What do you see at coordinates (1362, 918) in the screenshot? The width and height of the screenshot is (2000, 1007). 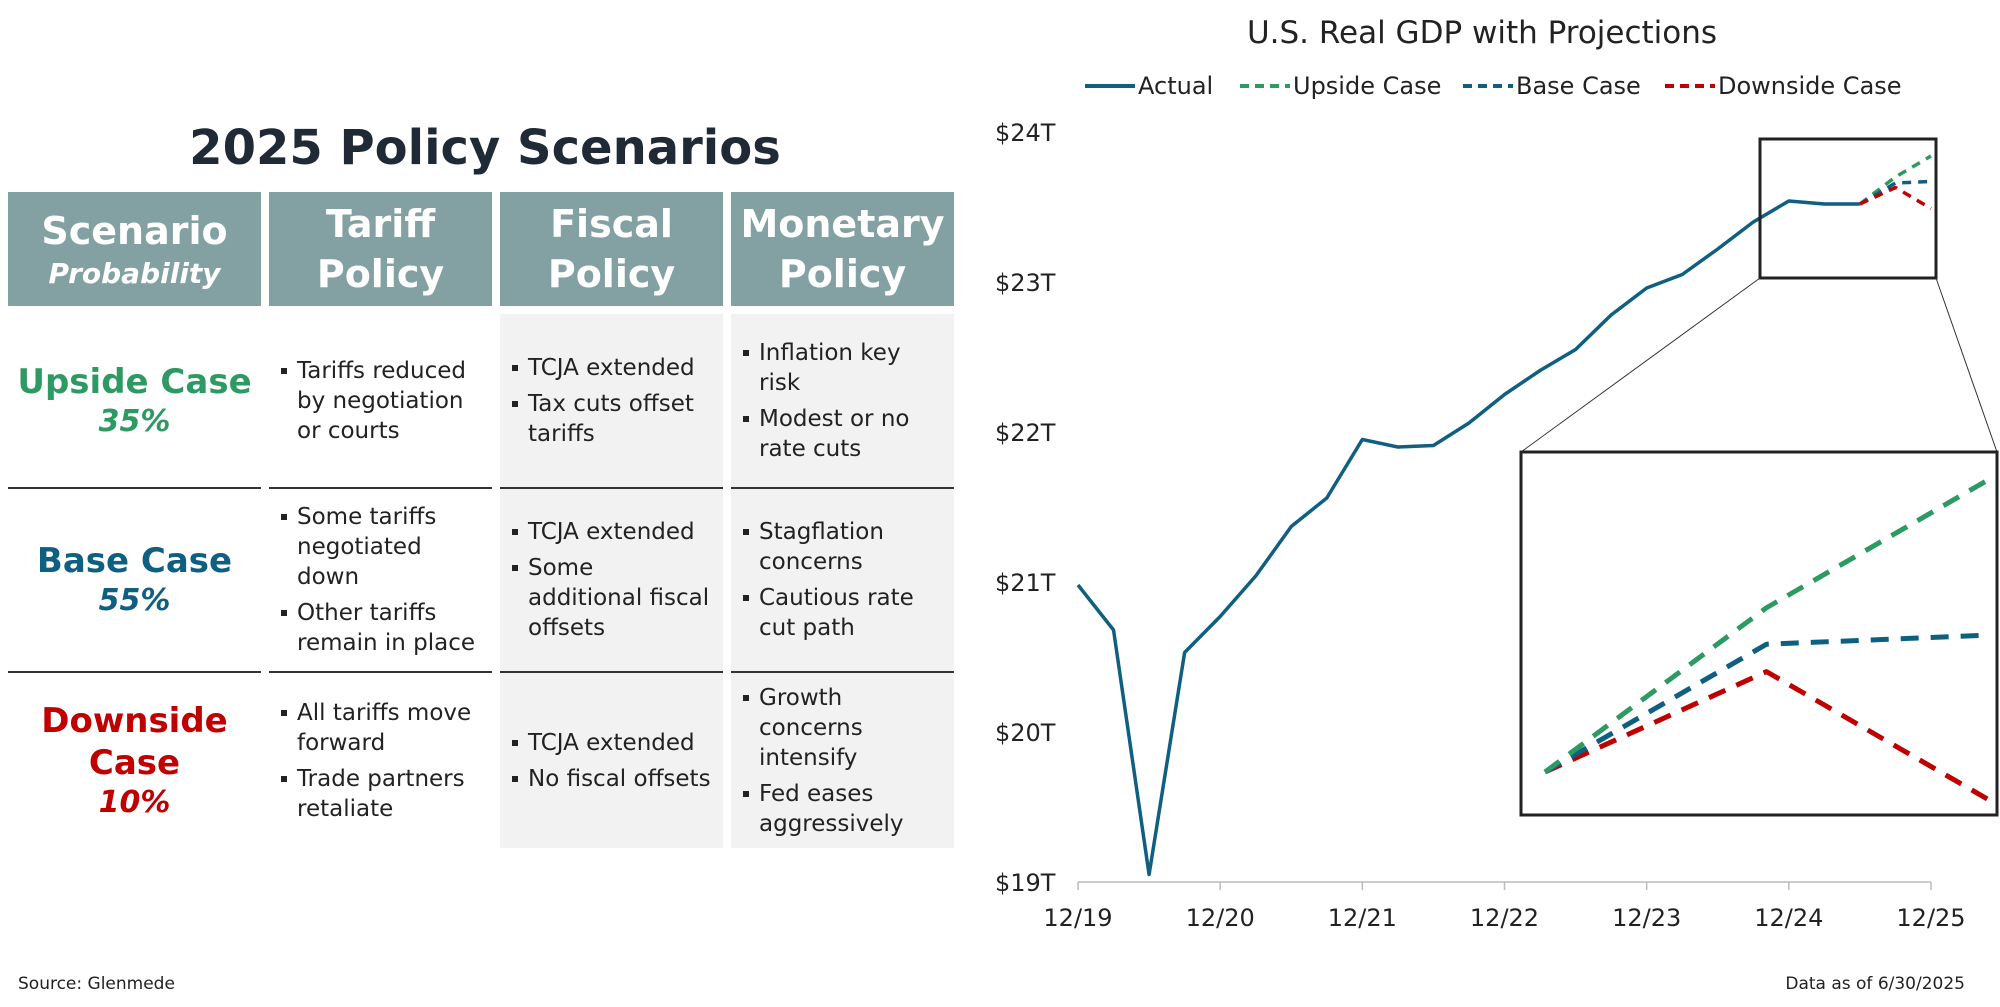 I see `x-tick-label: 12/21` at bounding box center [1362, 918].